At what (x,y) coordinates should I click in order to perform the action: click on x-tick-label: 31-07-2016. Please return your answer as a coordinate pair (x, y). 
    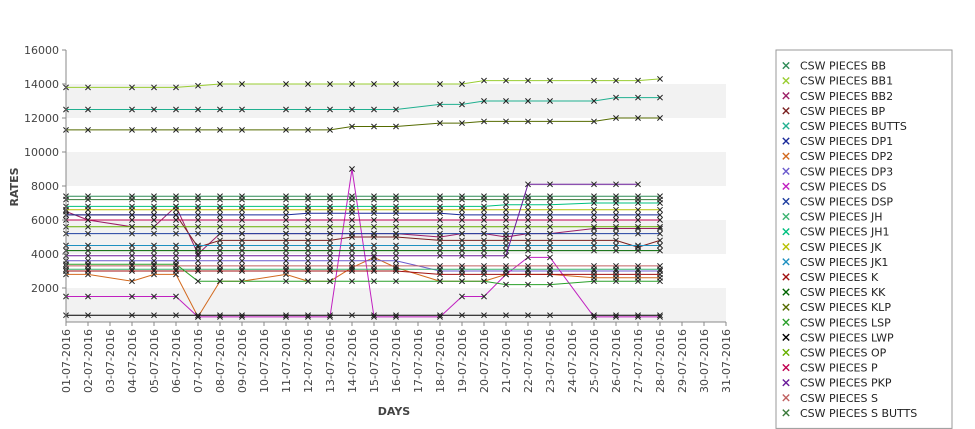
    Looking at the image, I should click on (726, 361).